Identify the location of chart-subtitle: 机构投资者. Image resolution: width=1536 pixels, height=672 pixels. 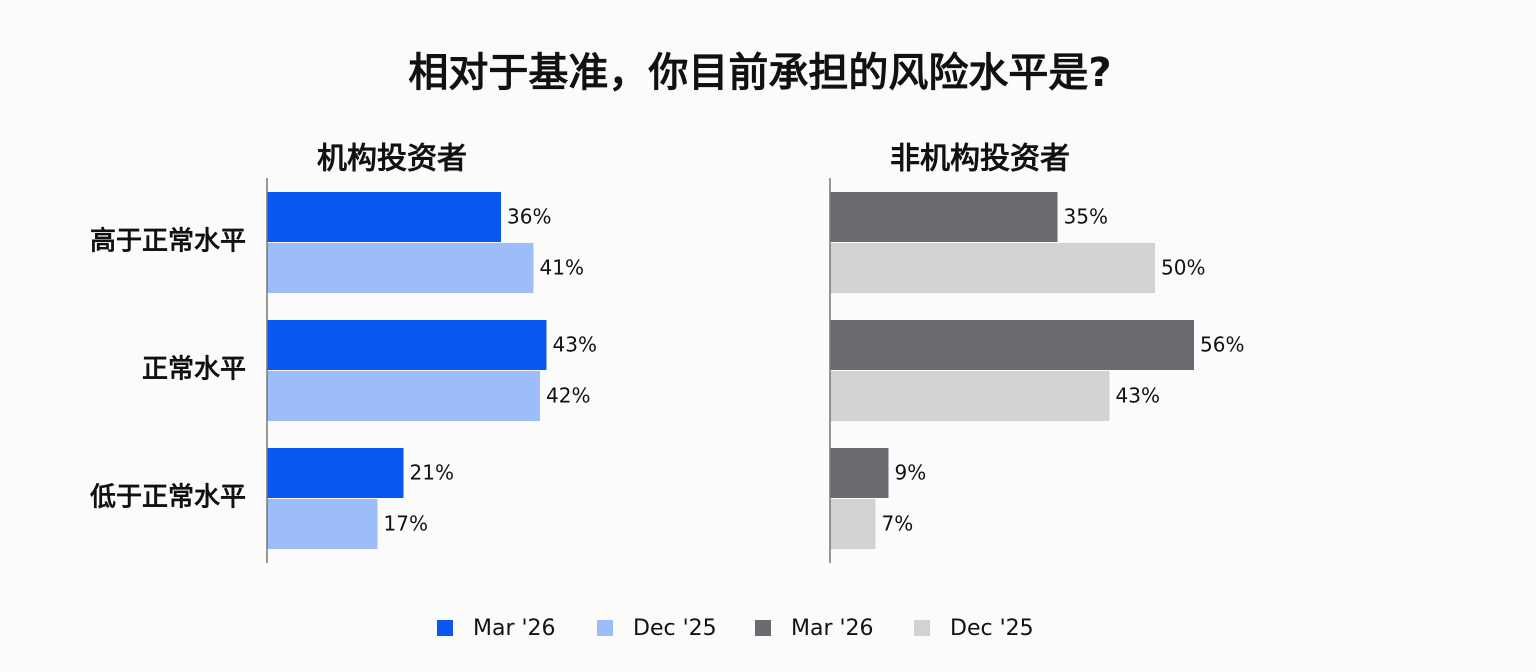
(392, 159).